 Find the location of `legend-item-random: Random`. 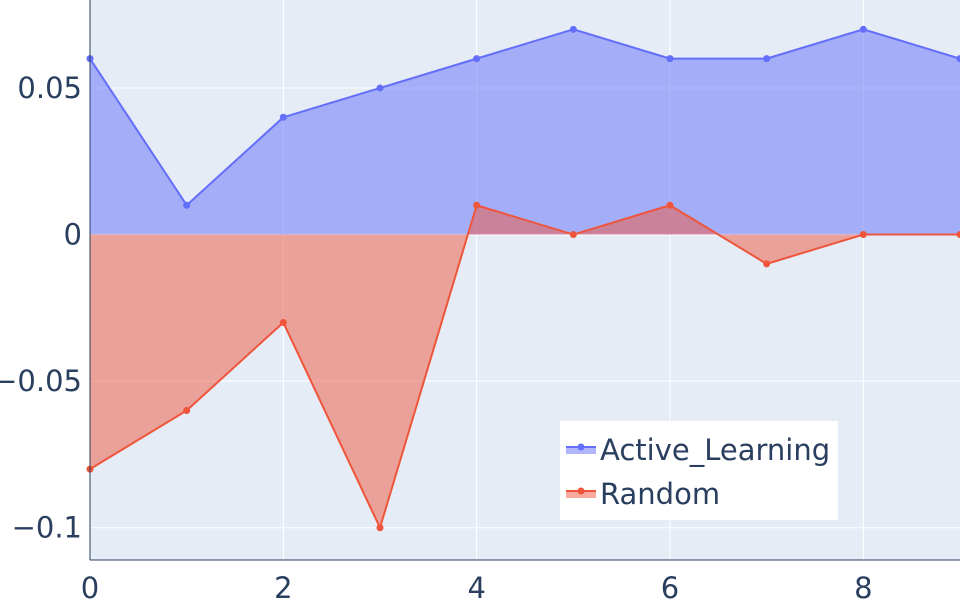

legend-item-random: Random is located at coordinates (643, 494).